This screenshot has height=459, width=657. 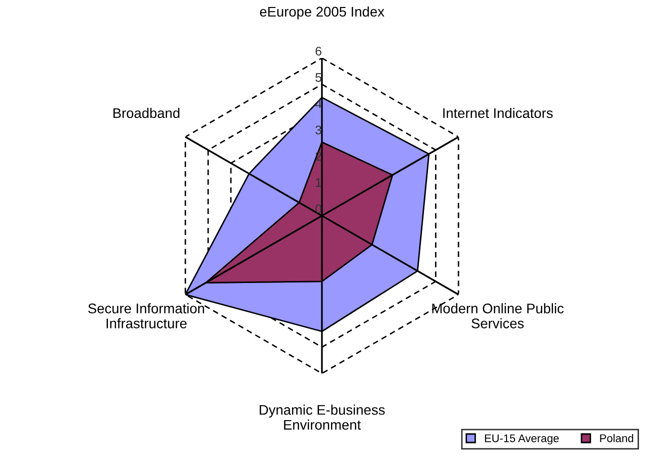 I want to click on spoke-label: Broadband, so click(x=146, y=113).